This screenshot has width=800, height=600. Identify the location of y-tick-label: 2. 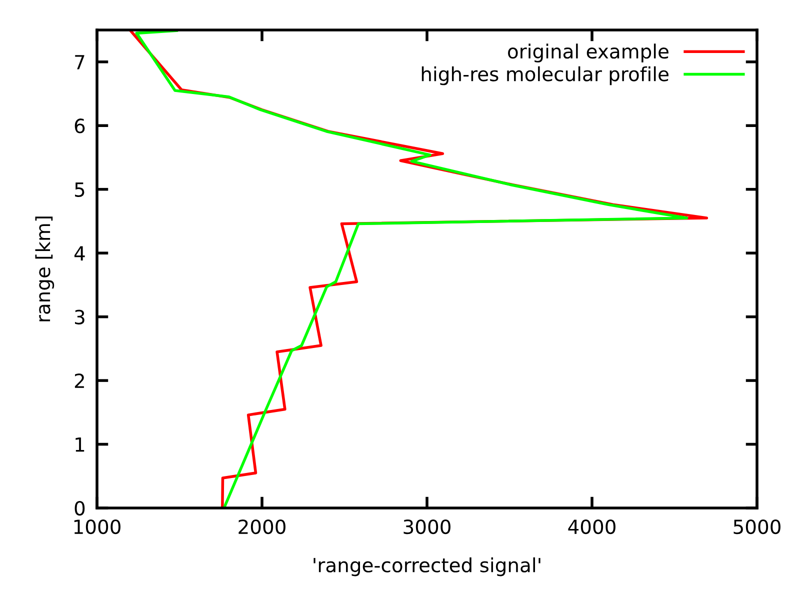
(79, 380).